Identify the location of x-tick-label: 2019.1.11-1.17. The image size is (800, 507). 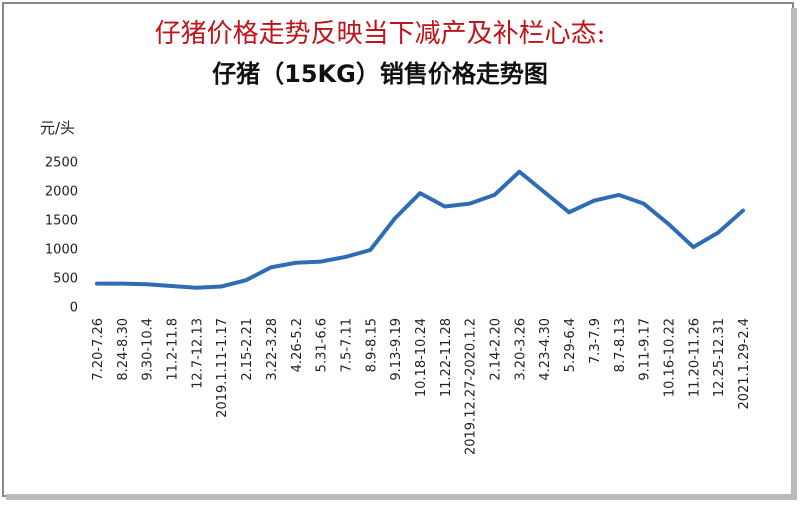
(222, 368).